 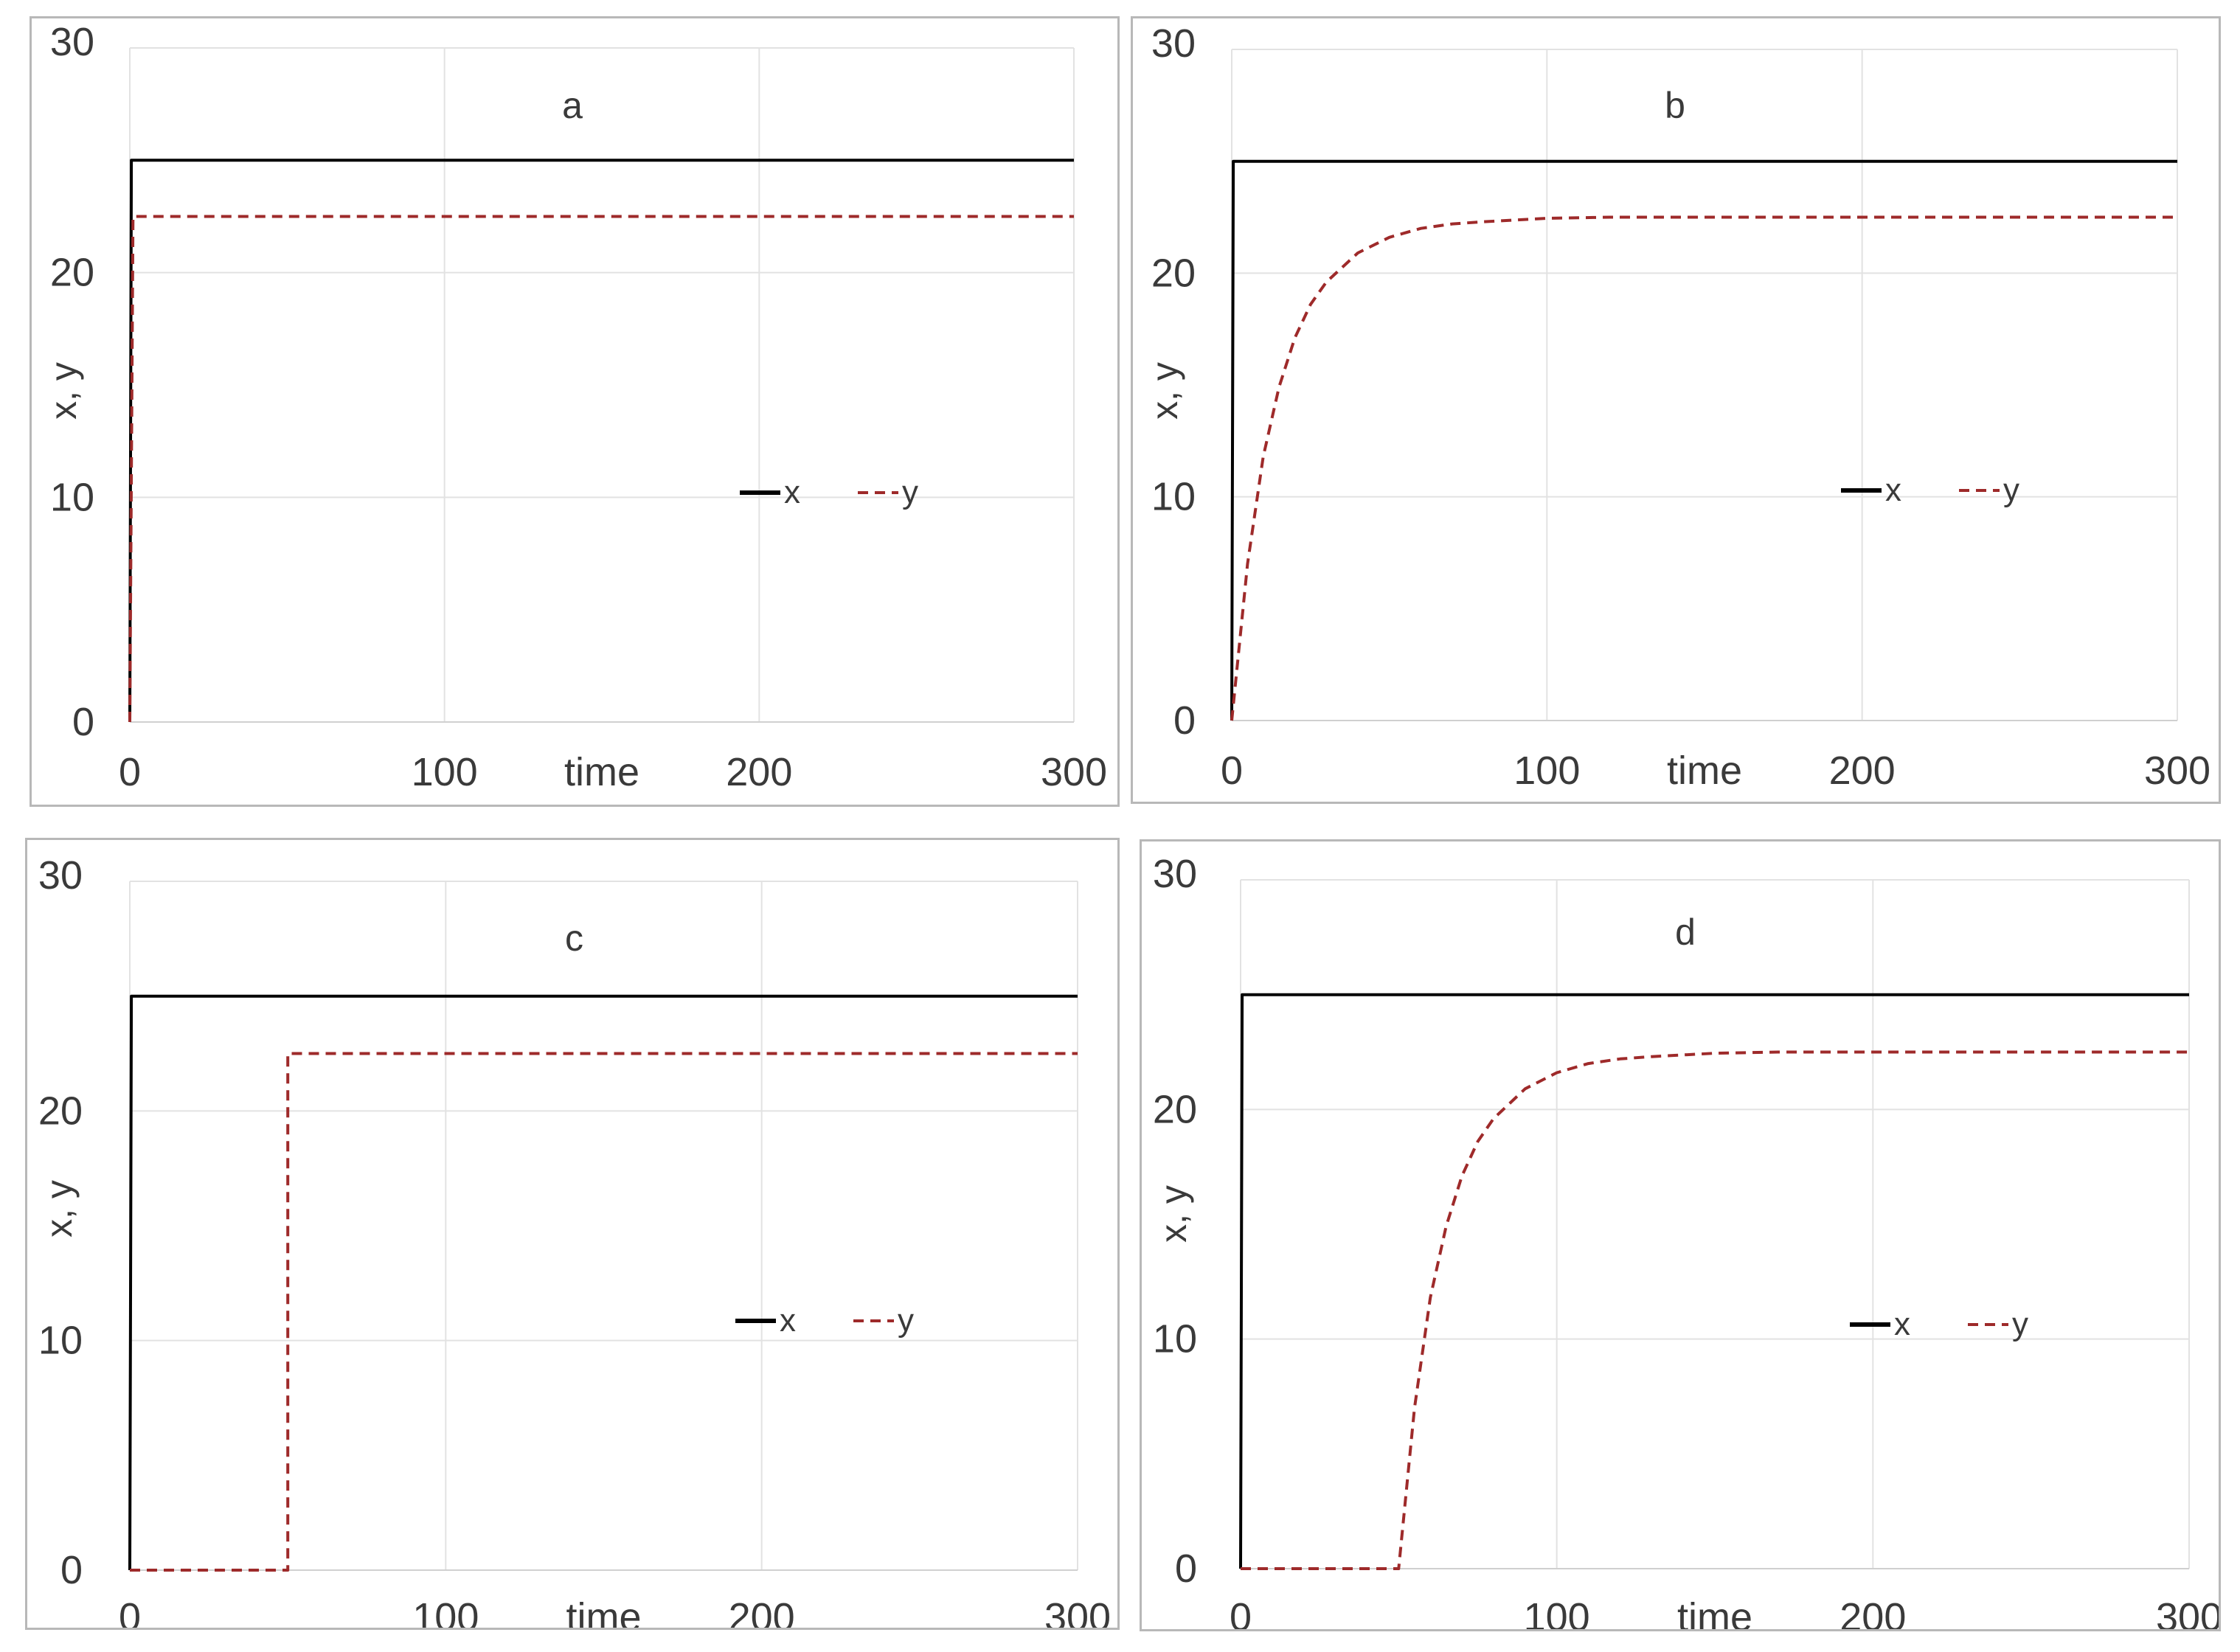 I want to click on chart-title: d, so click(x=1685, y=932).